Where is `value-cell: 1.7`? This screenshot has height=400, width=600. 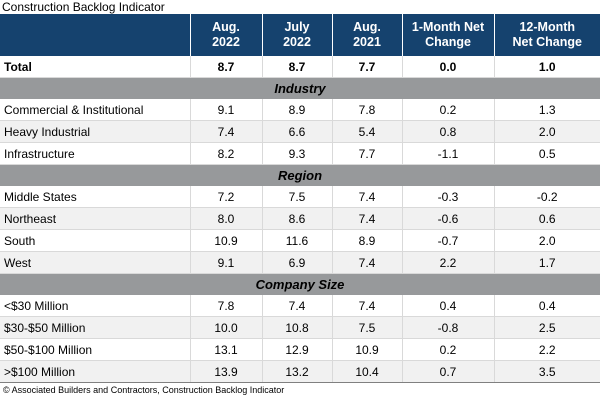
value-cell: 1.7 is located at coordinates (546, 262).